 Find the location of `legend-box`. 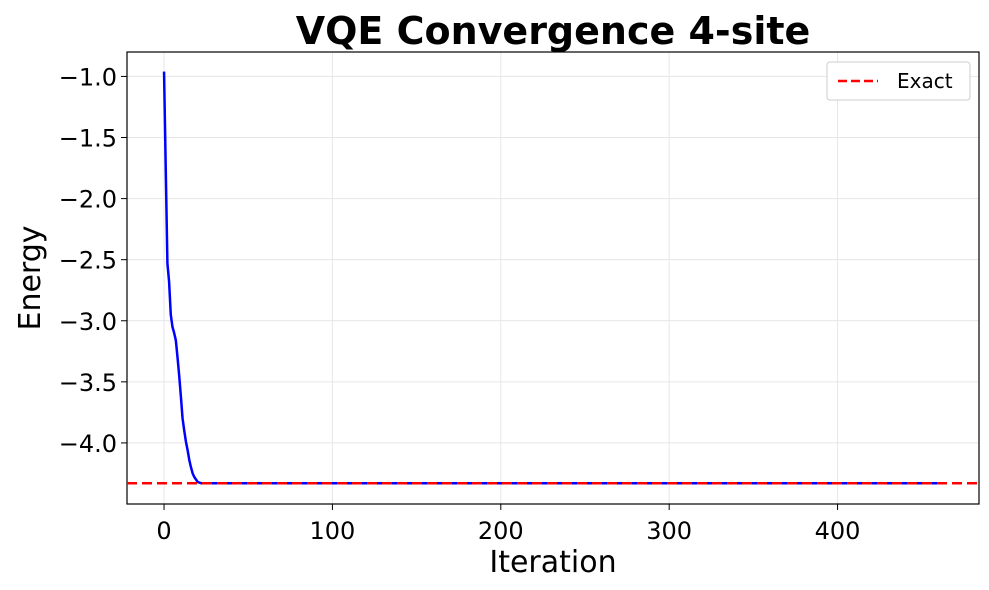

legend-box is located at coordinates (898, 81).